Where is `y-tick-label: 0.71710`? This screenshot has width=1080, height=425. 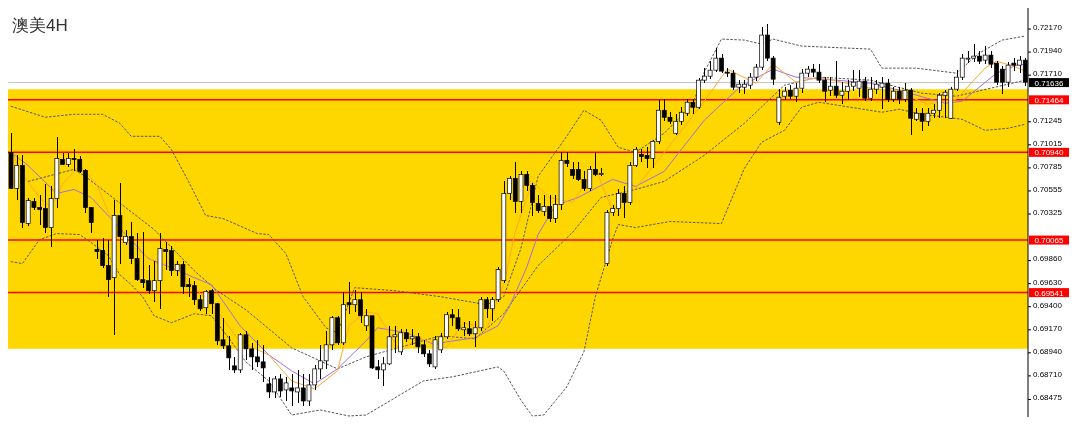 y-tick-label: 0.71710 is located at coordinates (1048, 73).